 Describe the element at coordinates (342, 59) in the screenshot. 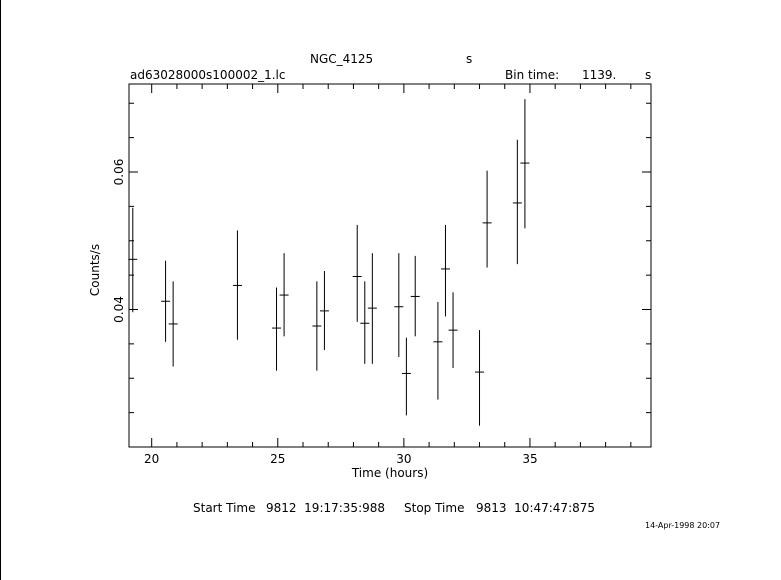

I see `object-title: NGC_4125` at that location.